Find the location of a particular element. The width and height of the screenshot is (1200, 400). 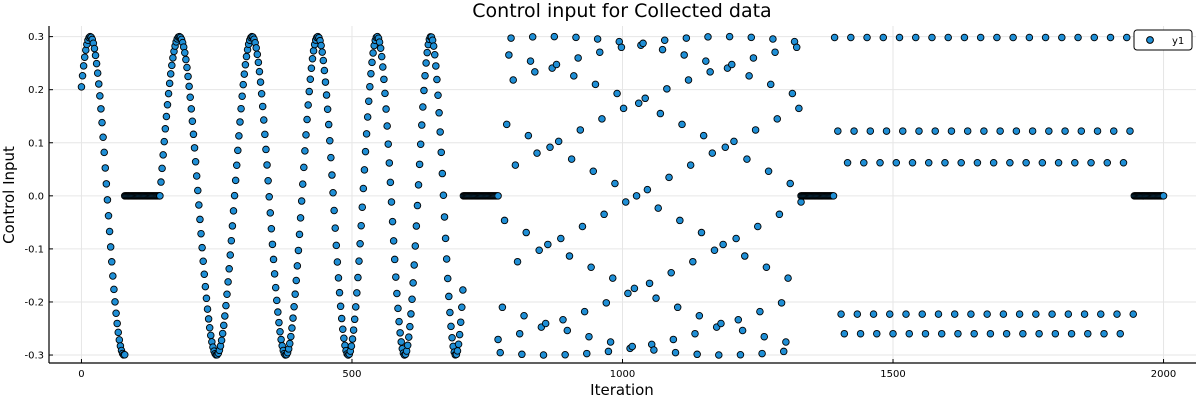

legend-marker is located at coordinates (1150, 40).